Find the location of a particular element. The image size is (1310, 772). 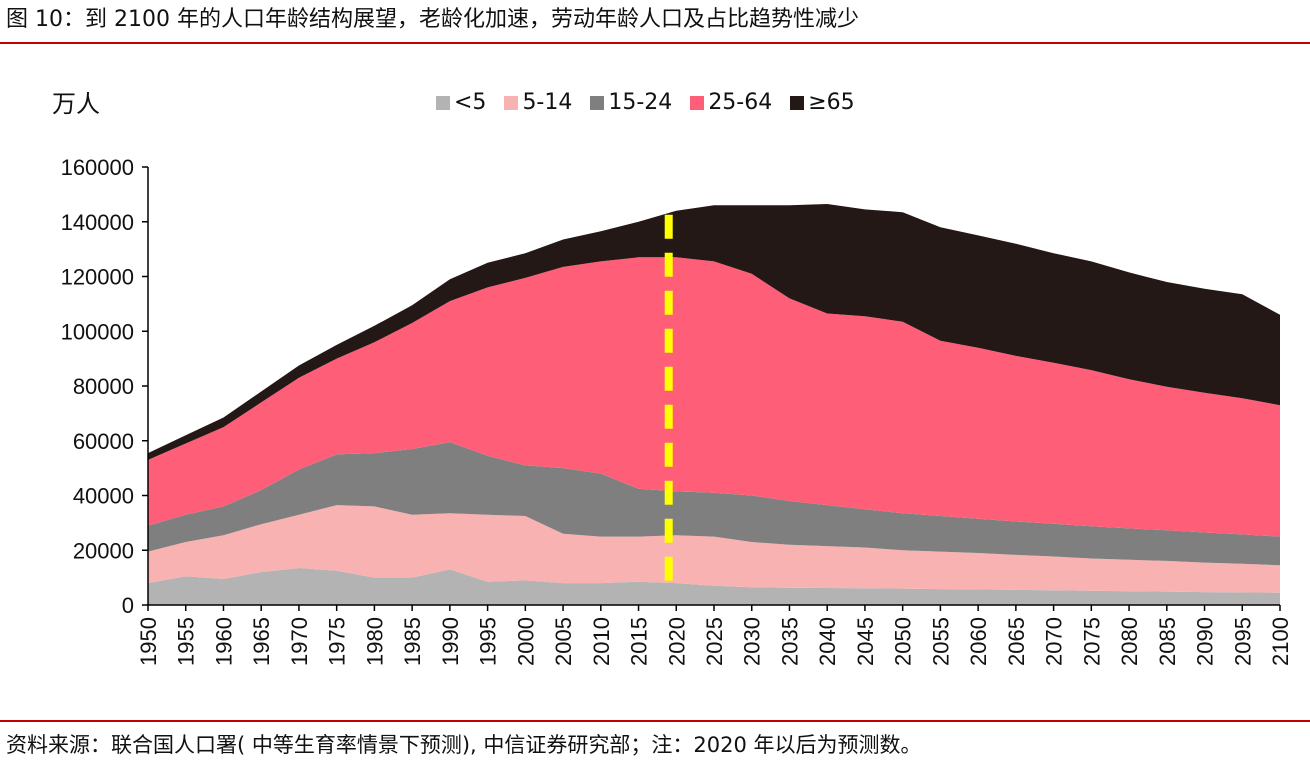

x-tick-label: 2085 is located at coordinates (1167, 641).